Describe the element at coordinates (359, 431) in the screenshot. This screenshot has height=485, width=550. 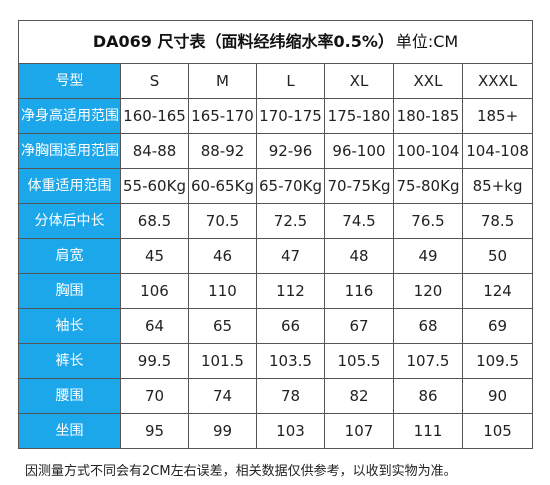
I see `table-cell: 107` at that location.